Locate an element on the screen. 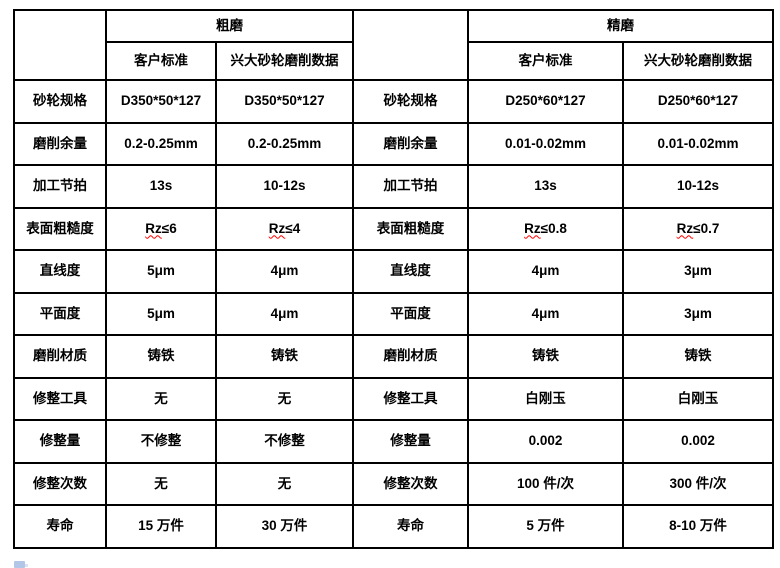 This screenshot has height=568, width=780. value-cell: 100 件/次 is located at coordinates (545, 483).